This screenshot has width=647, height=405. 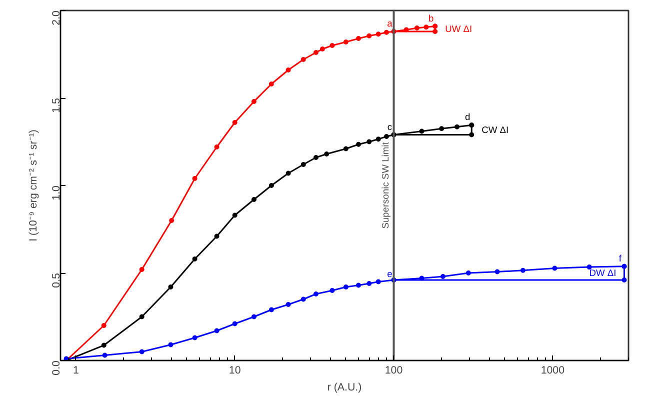 I want to click on y-tick-label: 0.5, so click(x=56, y=280).